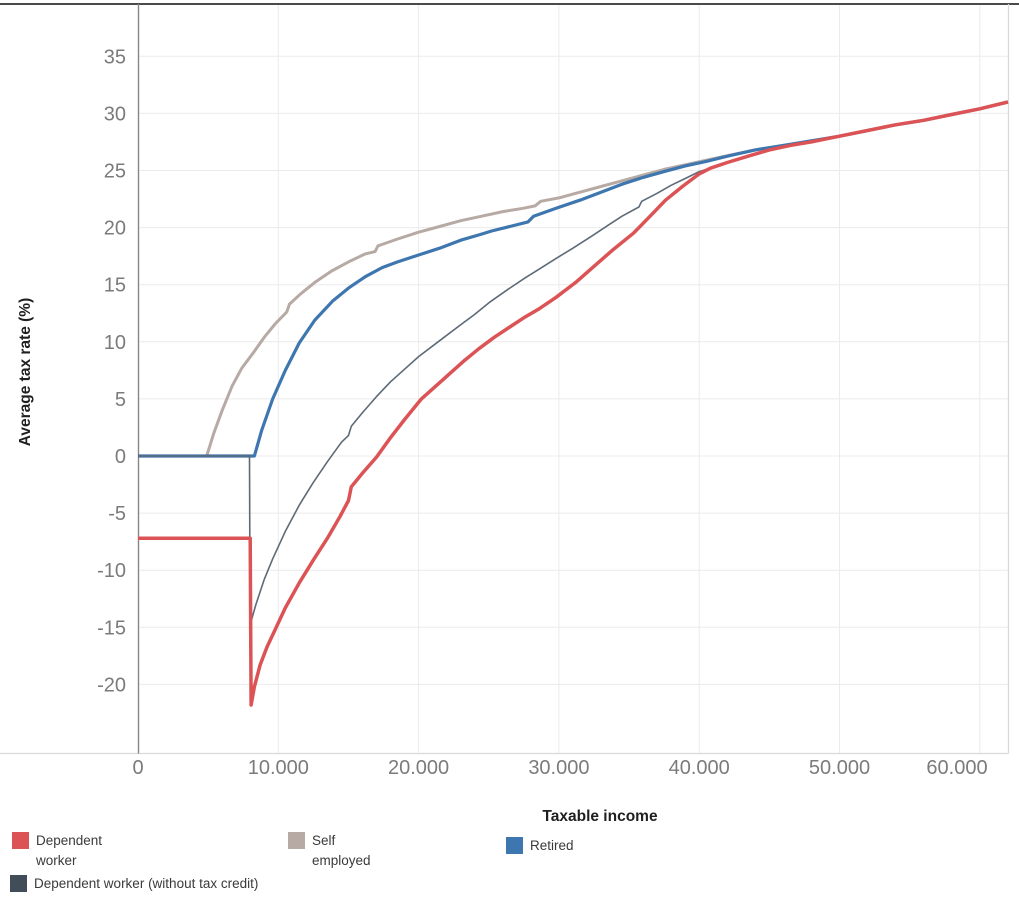 This screenshot has height=911, width=1019. What do you see at coordinates (56, 860) in the screenshot?
I see `legend-label-line: worker` at bounding box center [56, 860].